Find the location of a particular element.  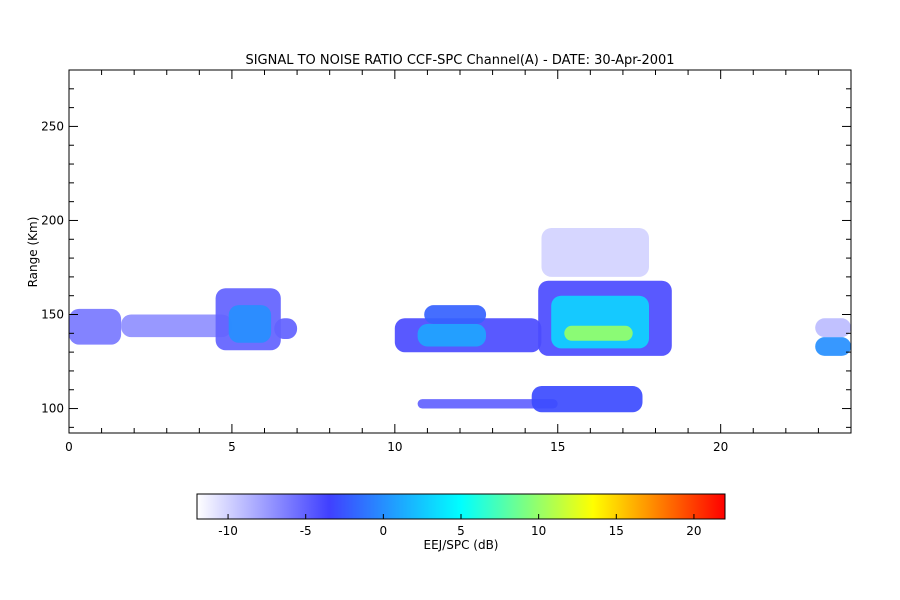

colorbar-tick-label: 15 is located at coordinates (616, 531).